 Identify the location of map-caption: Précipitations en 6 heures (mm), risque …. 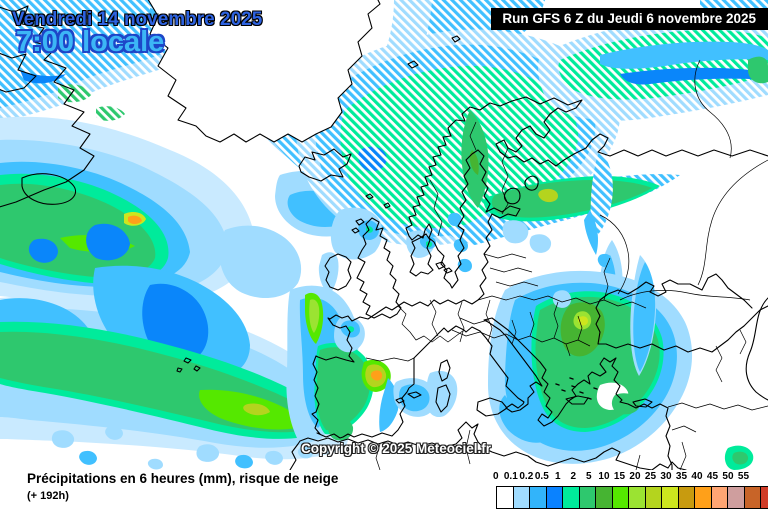
(183, 478).